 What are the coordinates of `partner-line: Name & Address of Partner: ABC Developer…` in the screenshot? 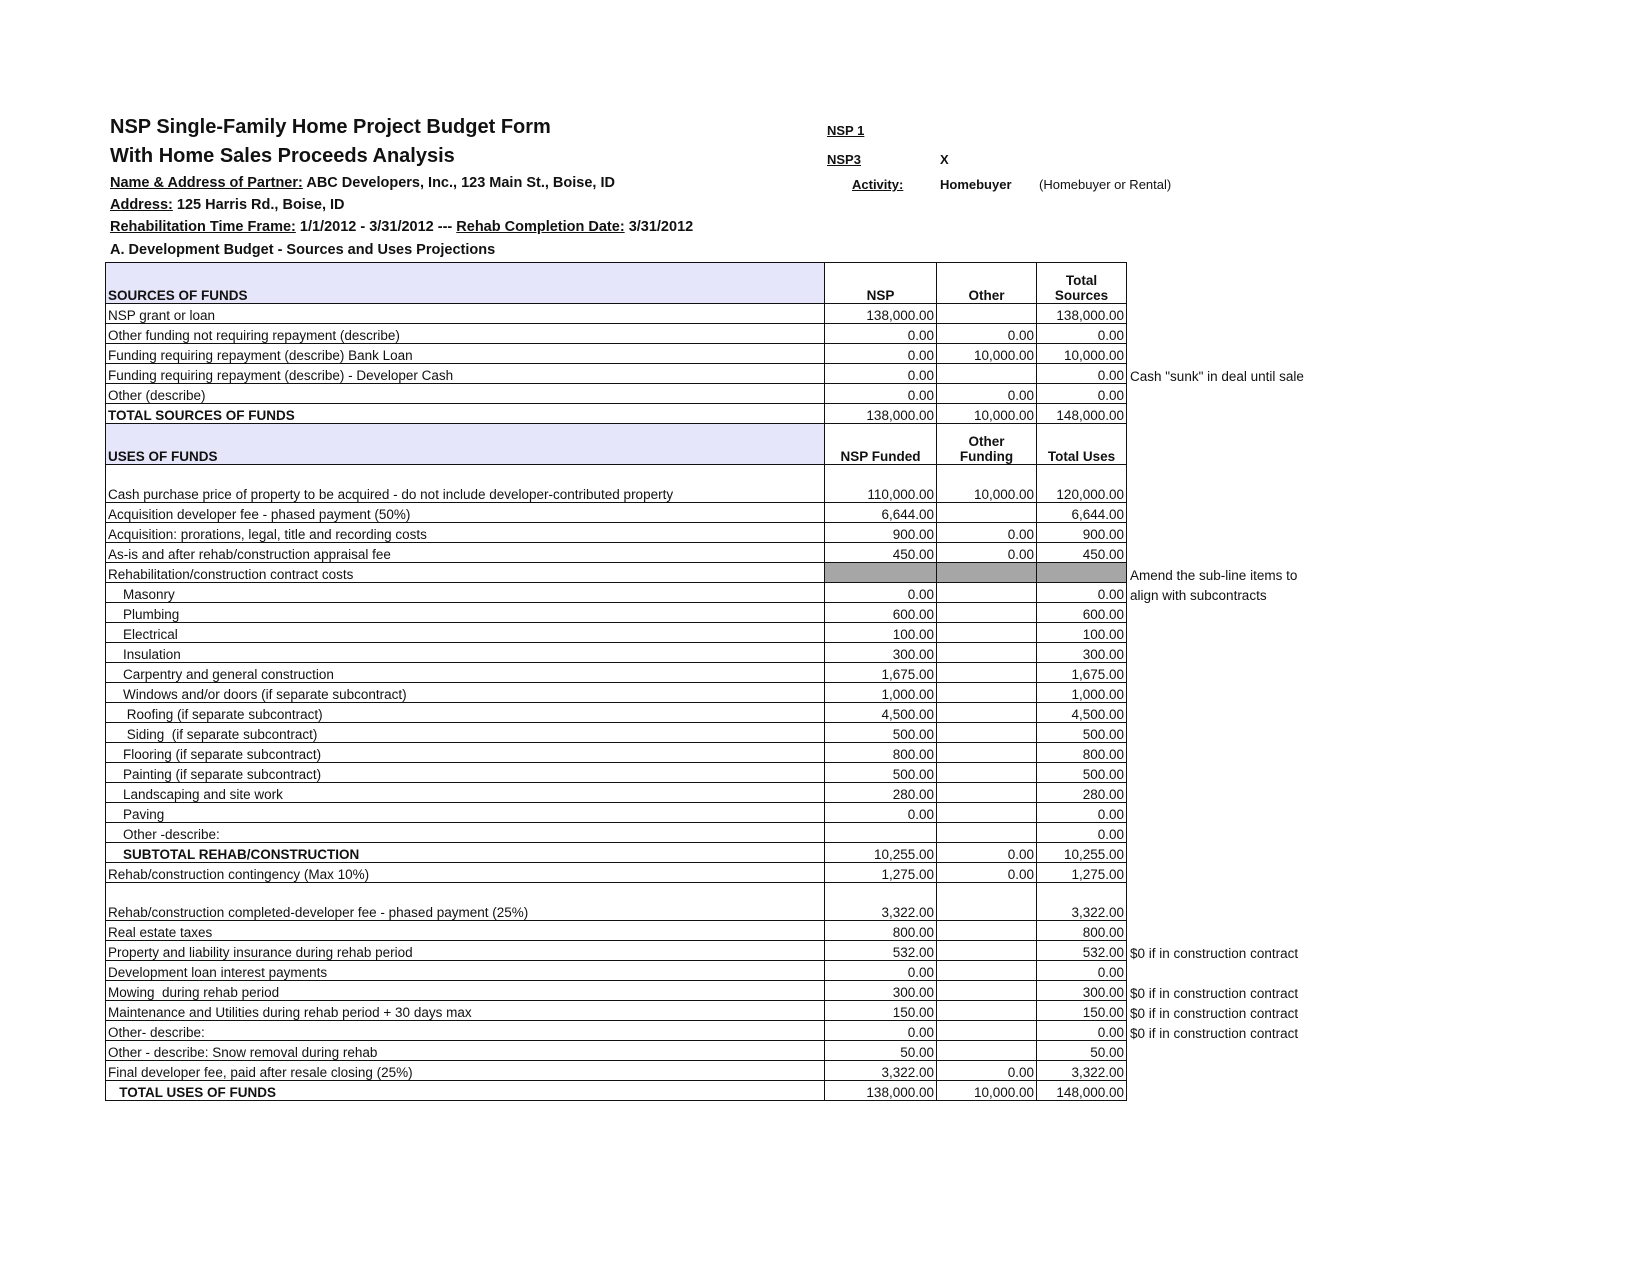 It's located at (362, 183).